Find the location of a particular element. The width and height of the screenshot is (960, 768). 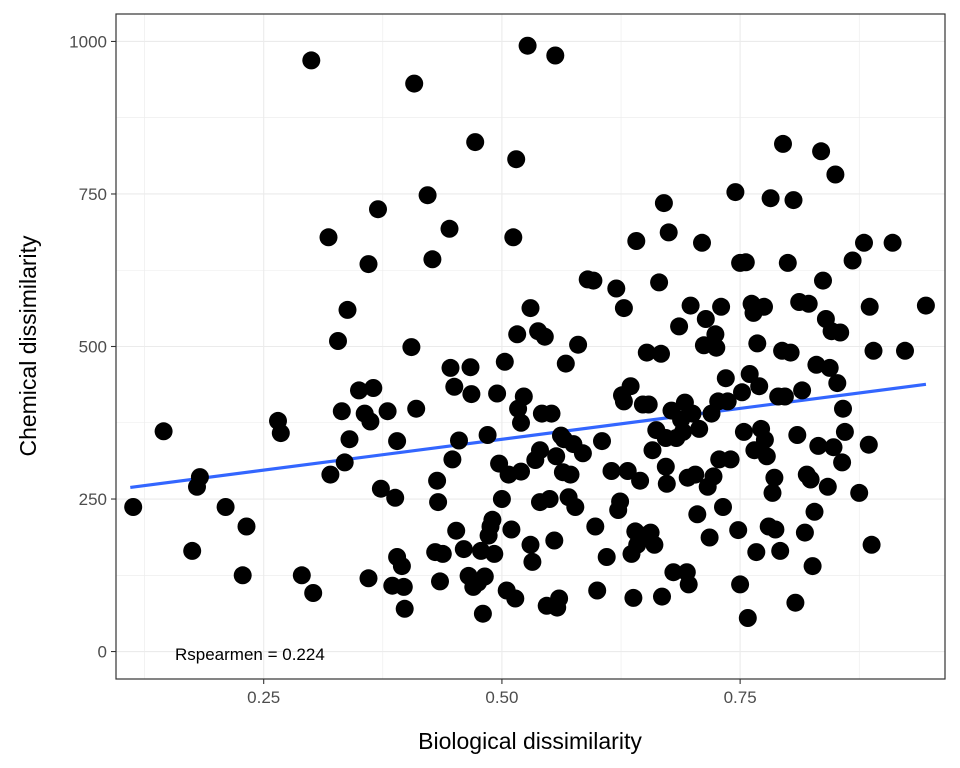

trend-line-group is located at coordinates (528, 436).